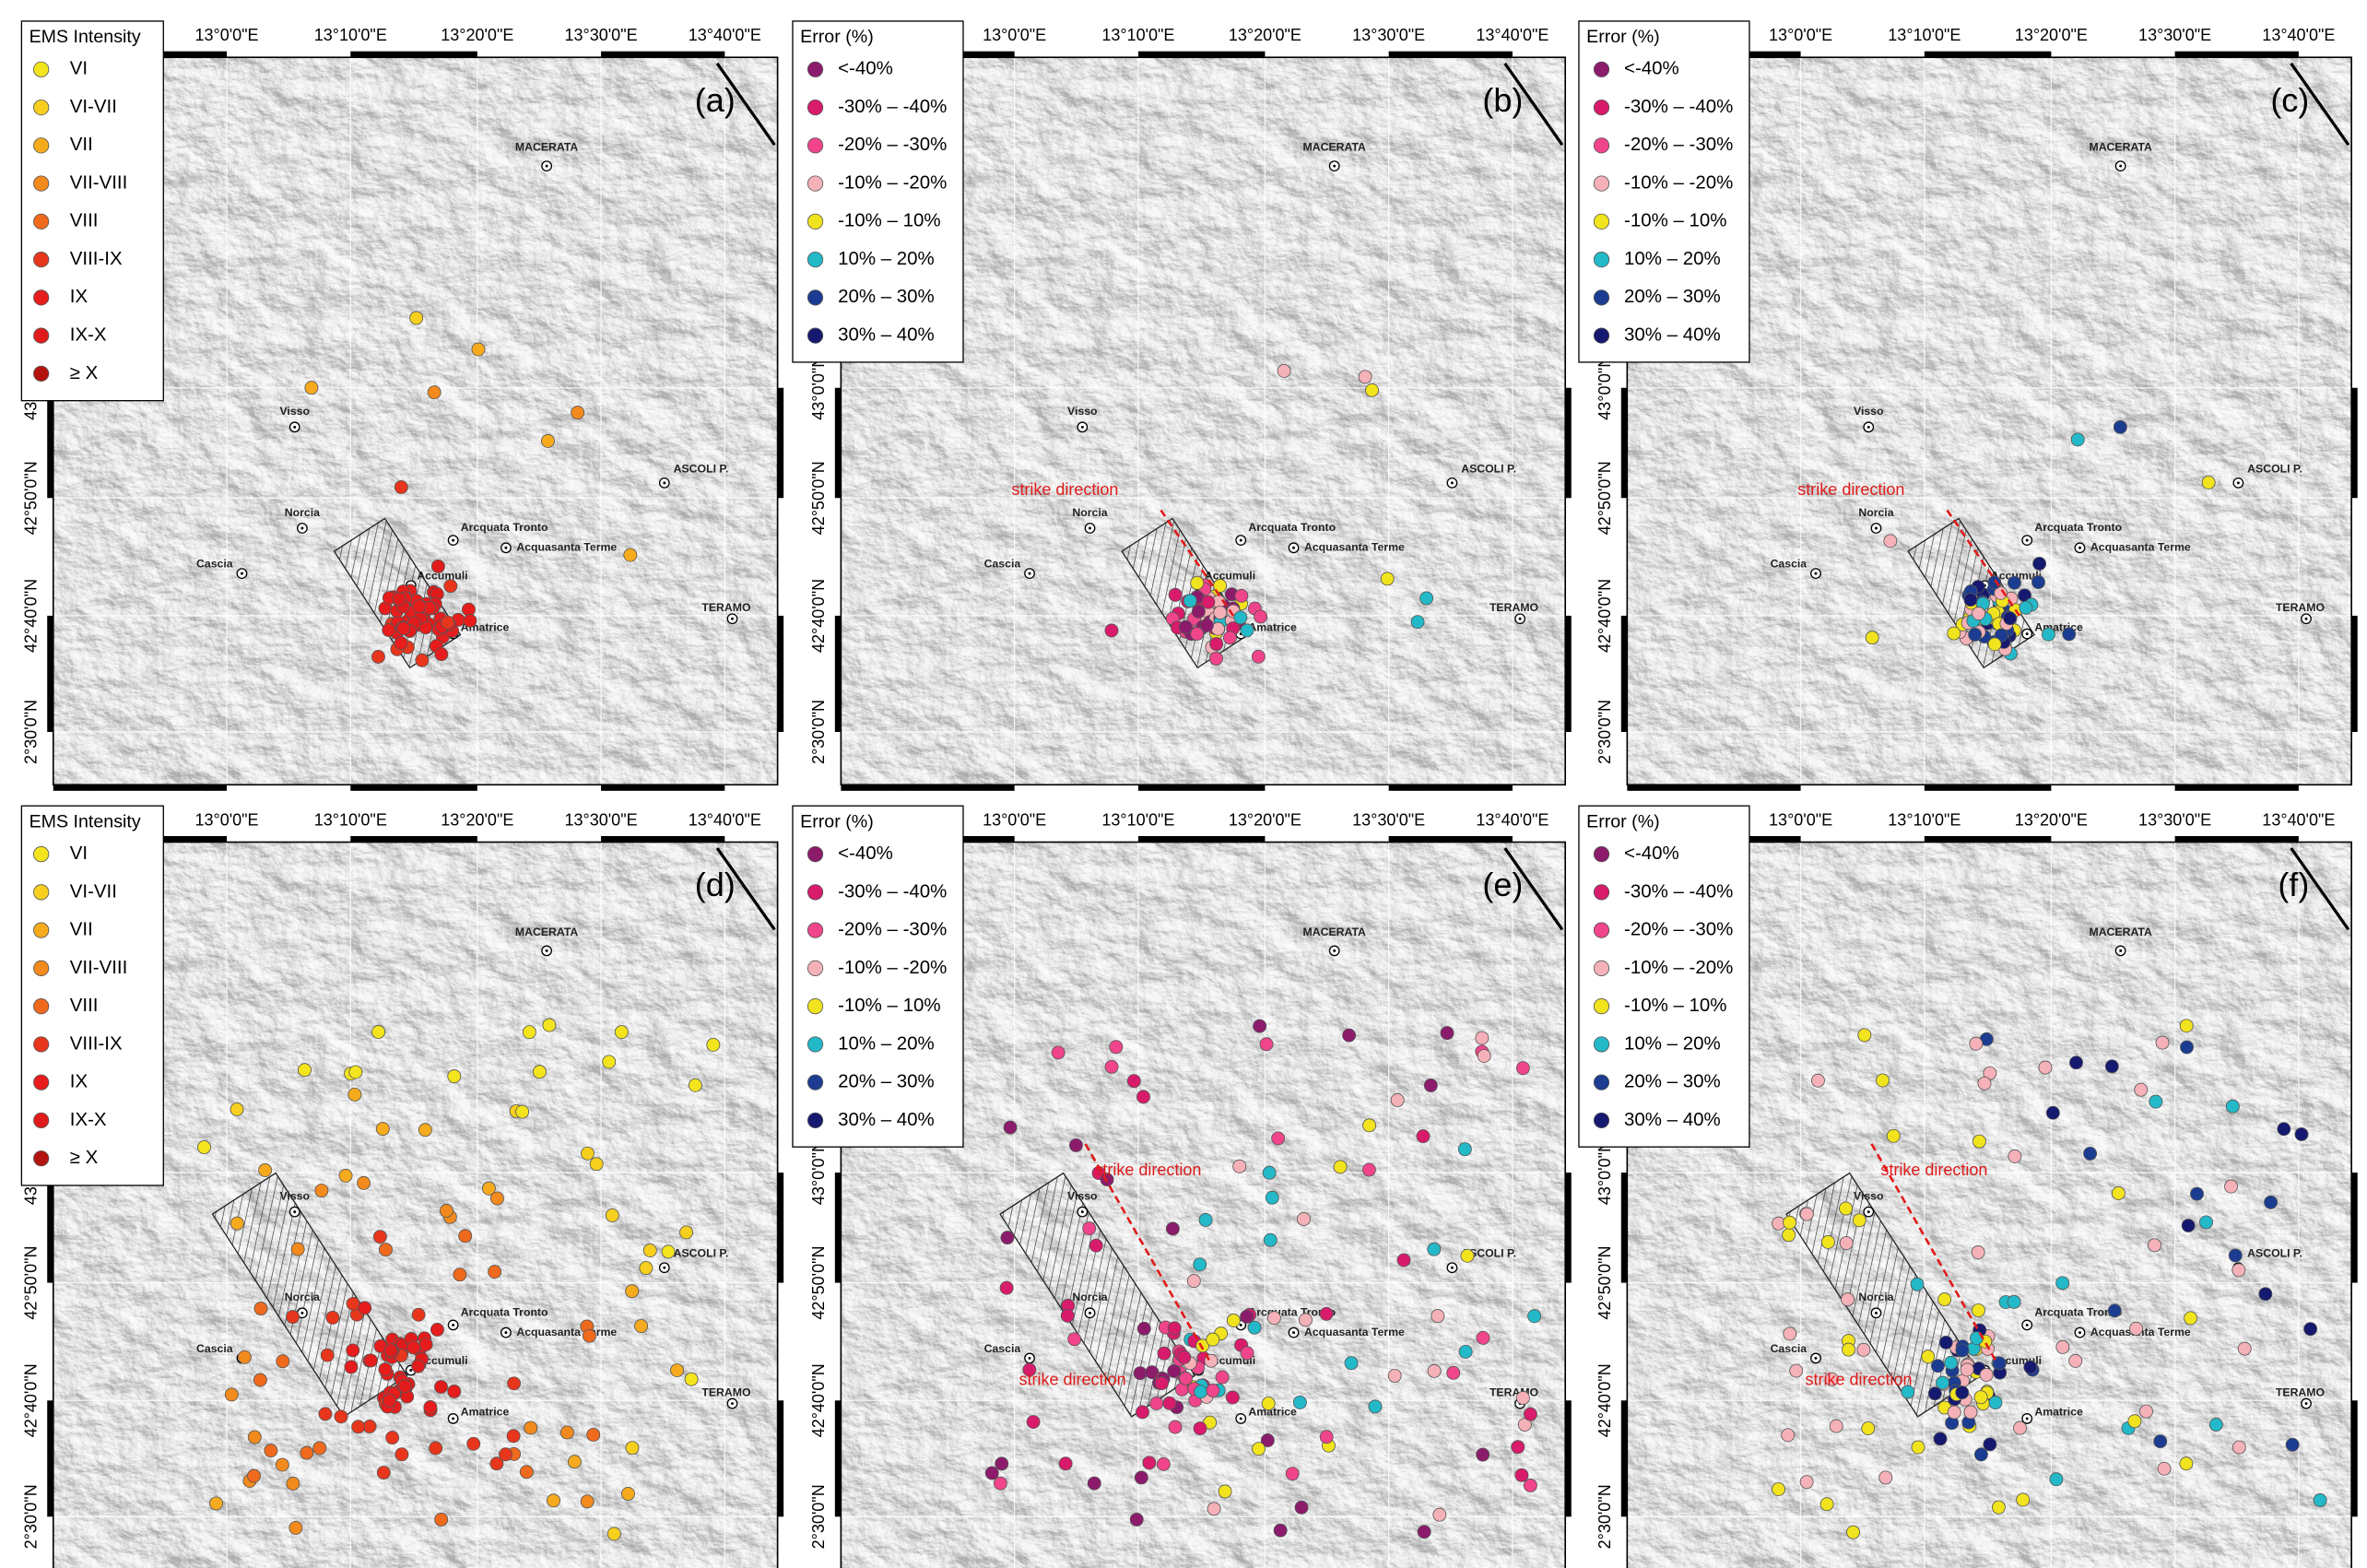 The height and width of the screenshot is (1568, 2367). What do you see at coordinates (1801, 35) in the screenshot?
I see `lon-label: 13°0'0"E` at bounding box center [1801, 35].